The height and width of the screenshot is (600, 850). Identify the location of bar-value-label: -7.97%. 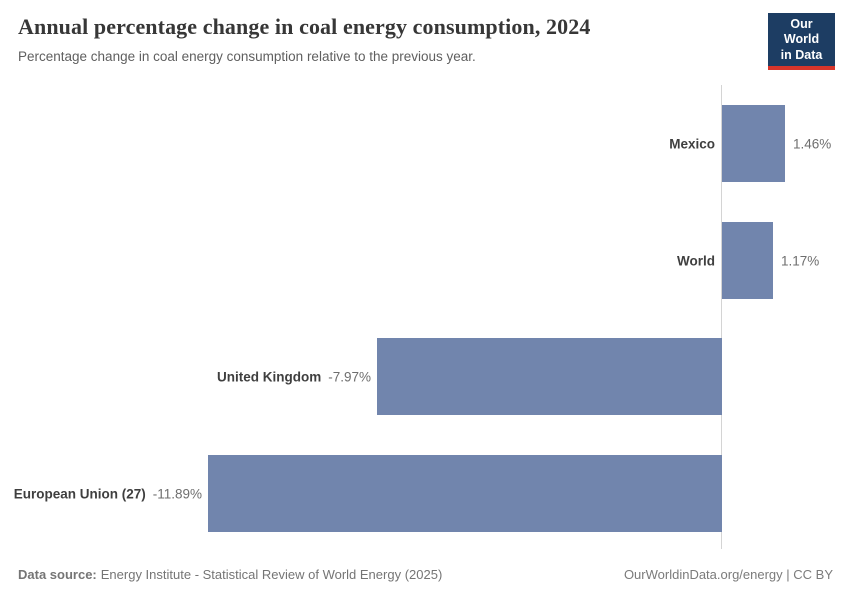
(349, 376).